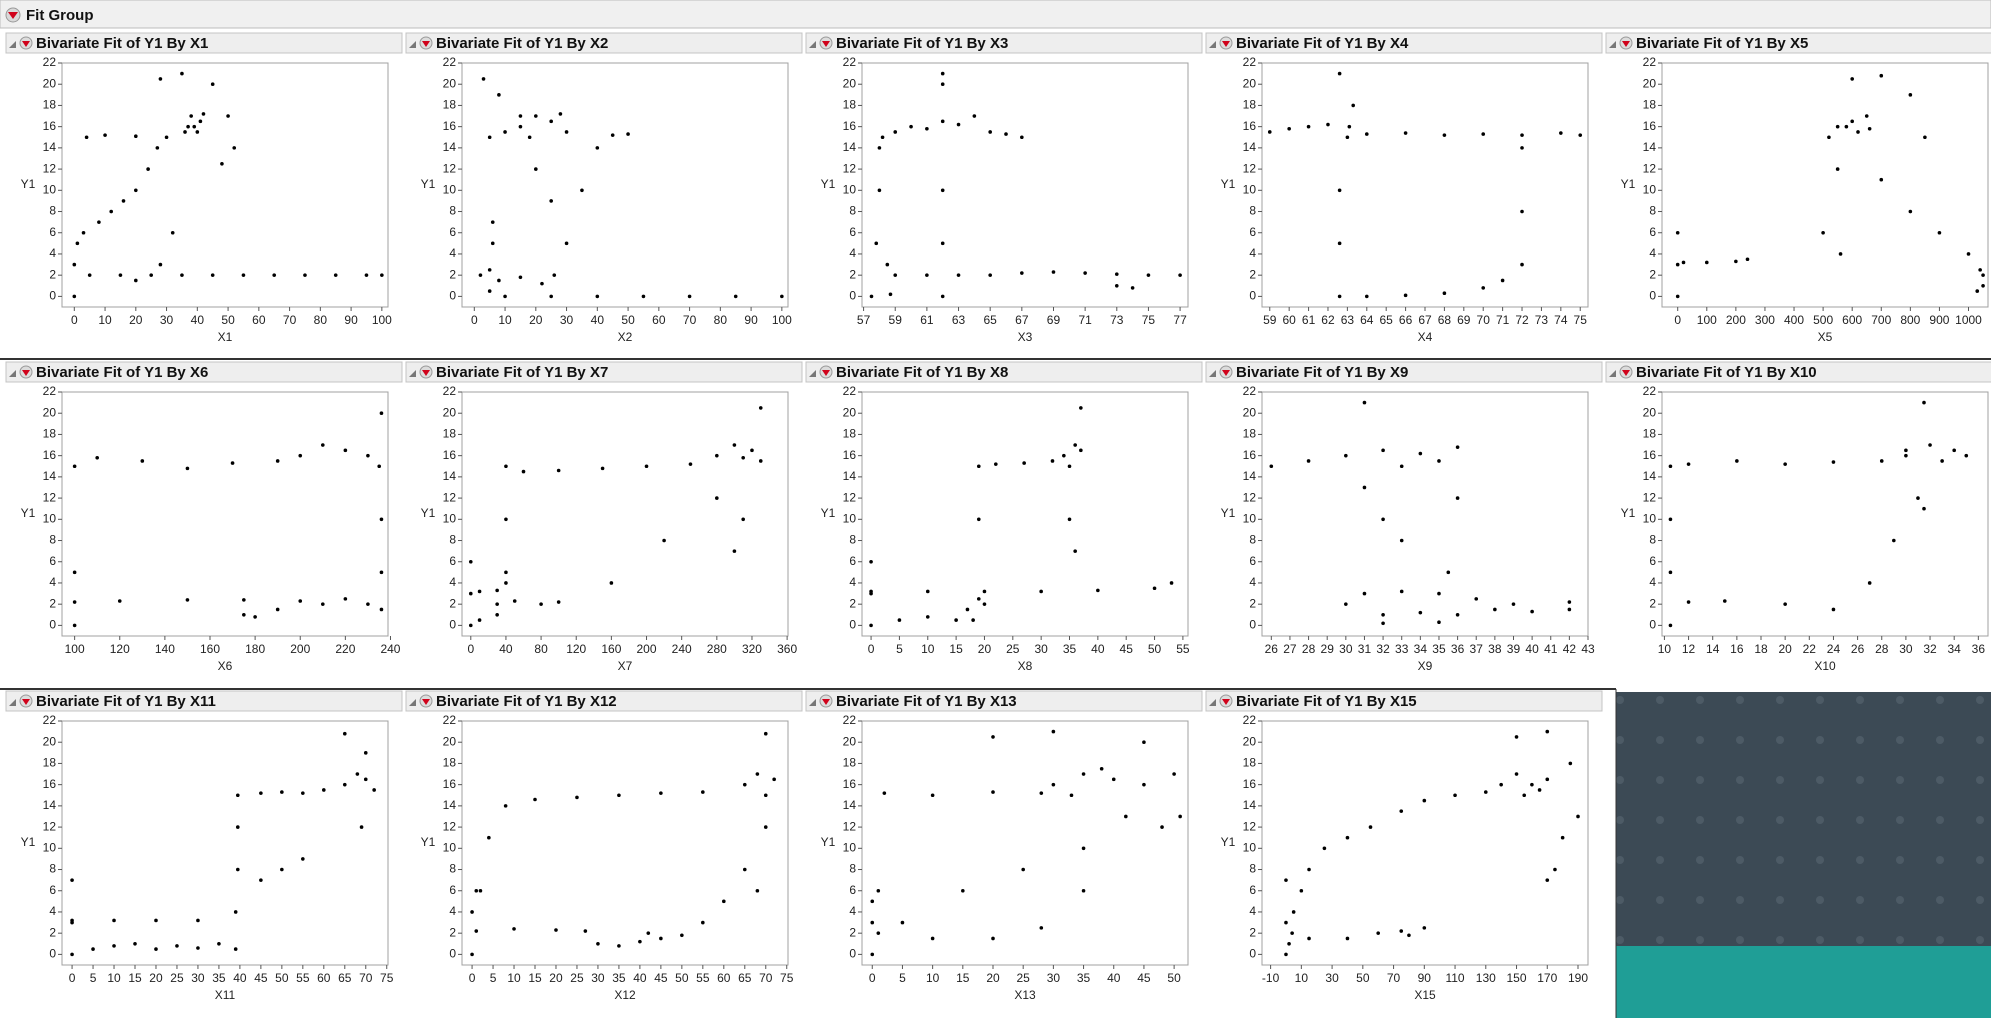 The width and height of the screenshot is (1991, 1018). Describe the element at coordinates (1127, 649) in the screenshot. I see `x-tick-label: 45` at that location.